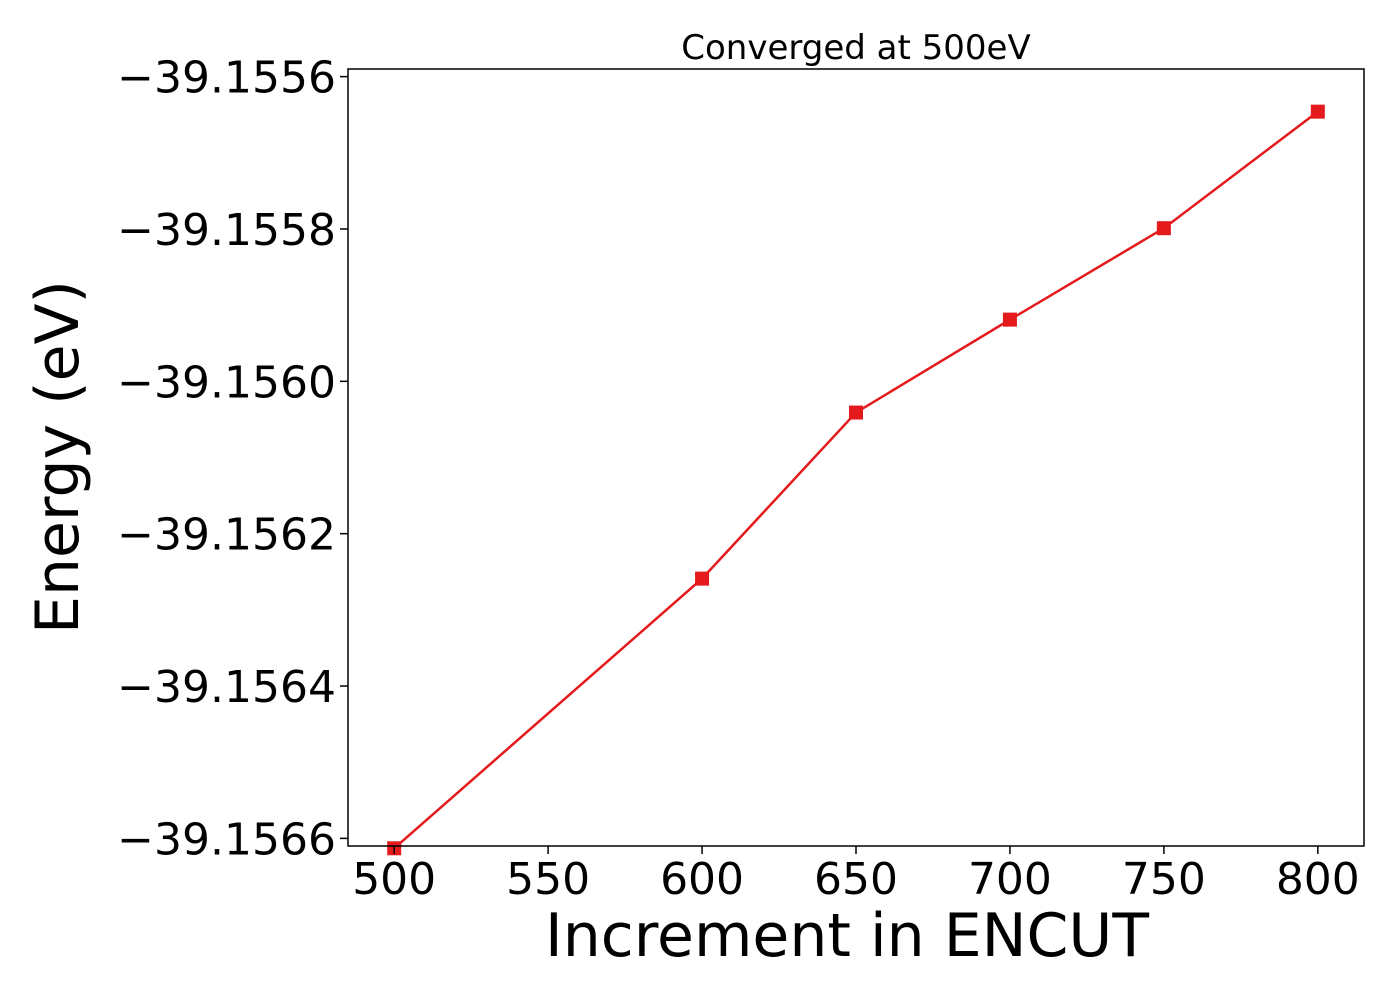 This screenshot has width=1400, height=1004. Describe the element at coordinates (394, 879) in the screenshot. I see `x-tick-label: 500` at that location.